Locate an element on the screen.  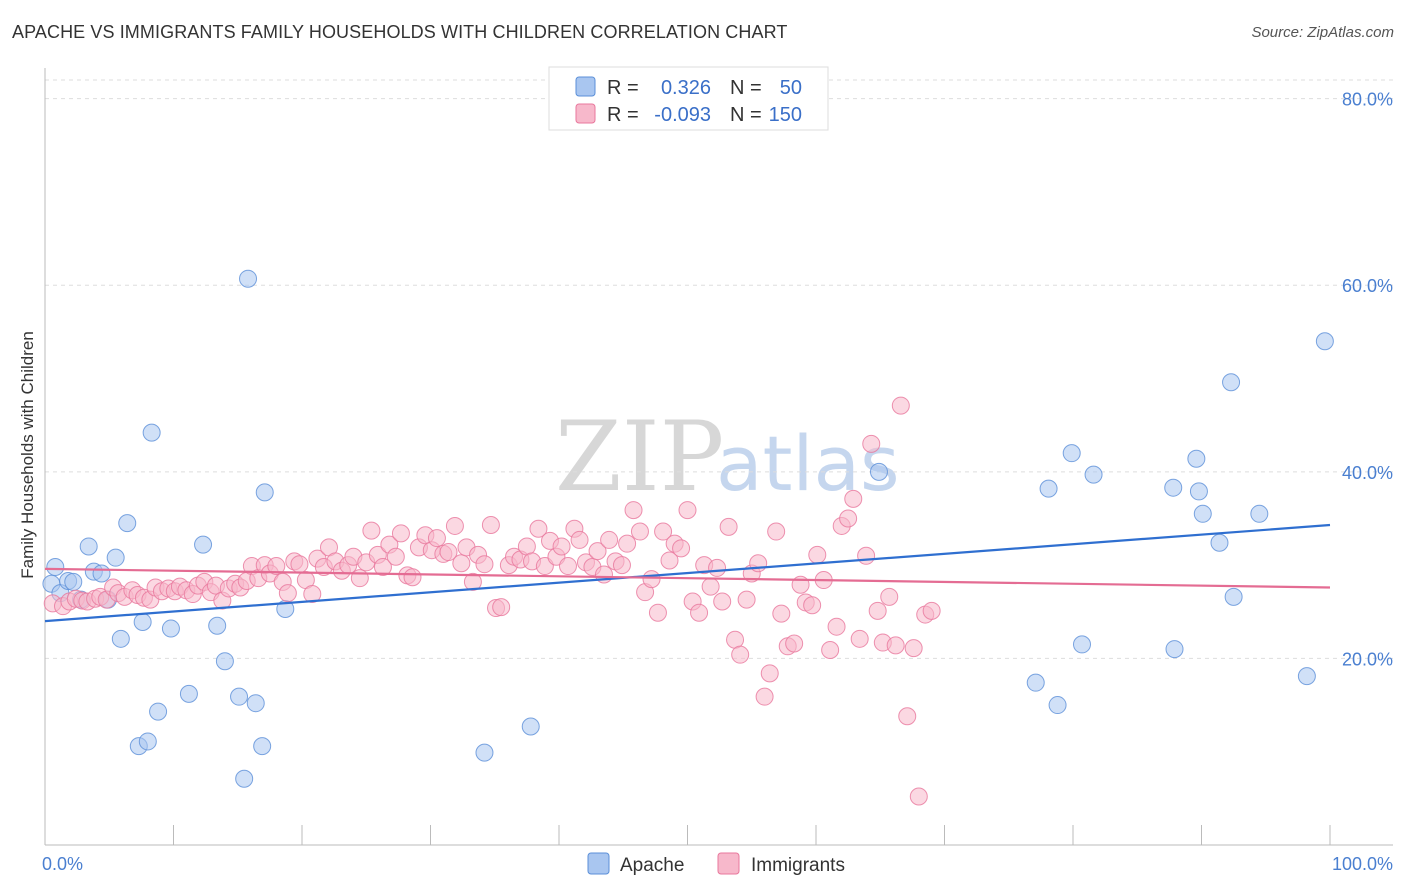
legend-row-immigrants: R = -0.093 N = 150 is located at coordinates (688, 114).